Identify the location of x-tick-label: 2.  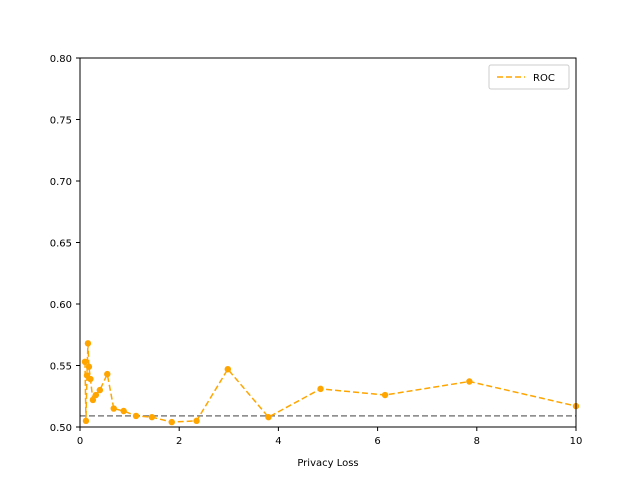
(179, 441).